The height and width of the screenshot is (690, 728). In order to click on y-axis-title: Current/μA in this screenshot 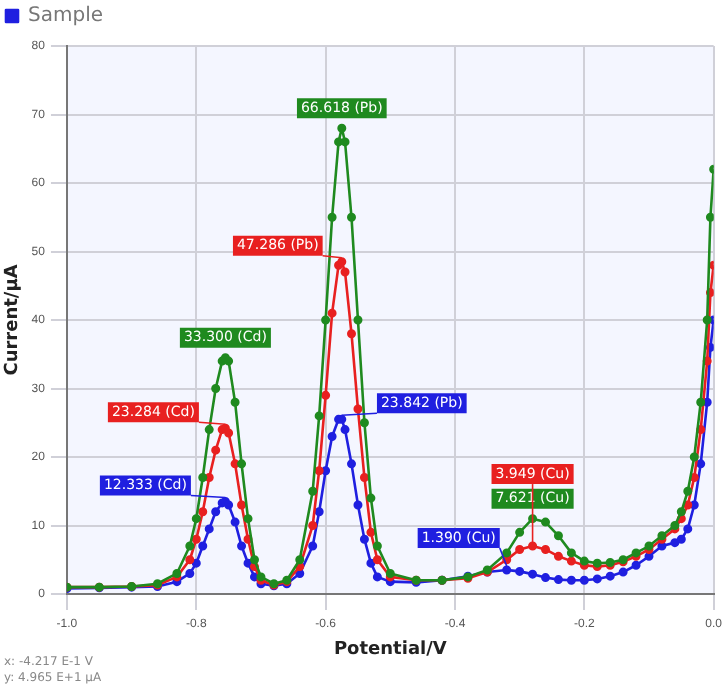, I will do `click(13, 320)`.